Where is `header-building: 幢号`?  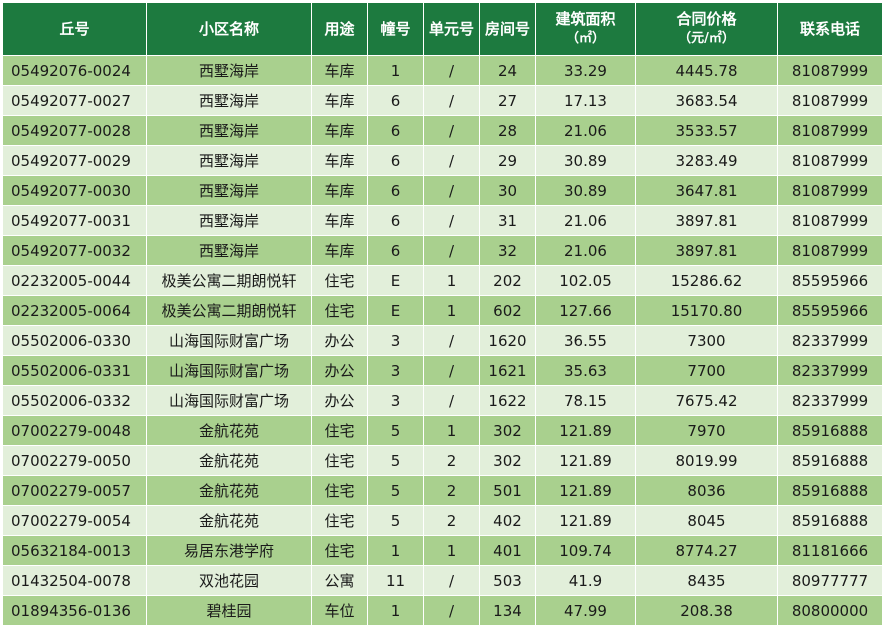
header-building: 幢号 is located at coordinates (395, 29).